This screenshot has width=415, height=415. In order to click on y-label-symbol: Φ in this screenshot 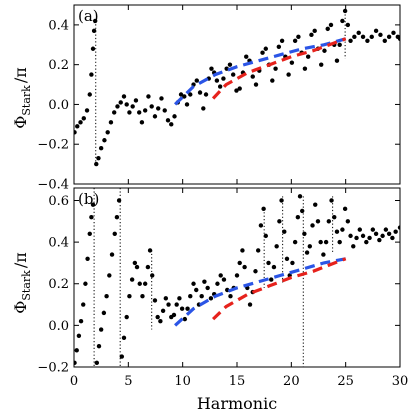, I will do `click(20, 122)`.